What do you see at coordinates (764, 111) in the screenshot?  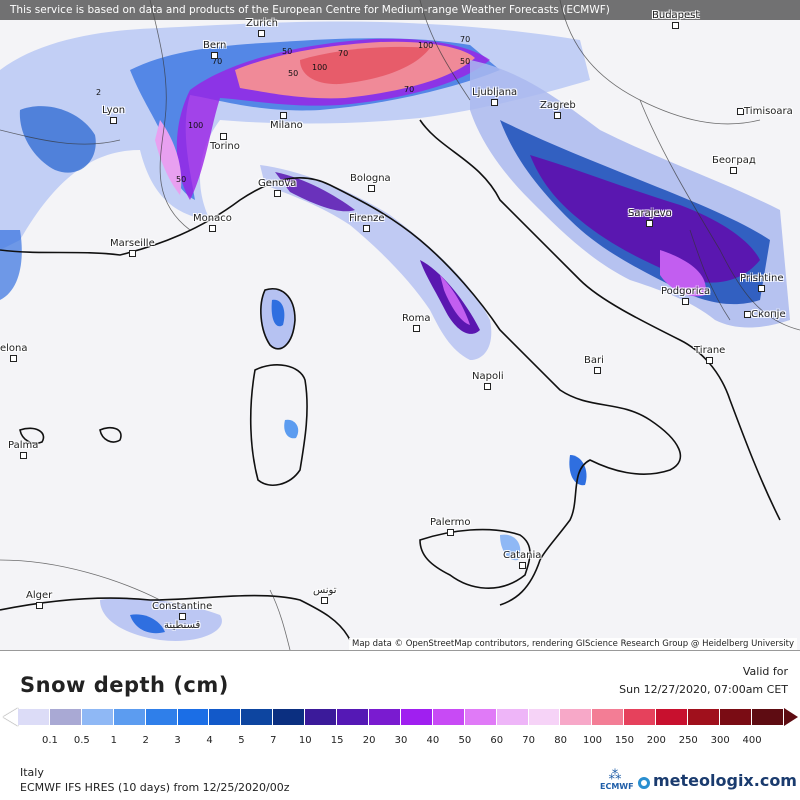 I see `city-timisoara: Timisoara` at bounding box center [764, 111].